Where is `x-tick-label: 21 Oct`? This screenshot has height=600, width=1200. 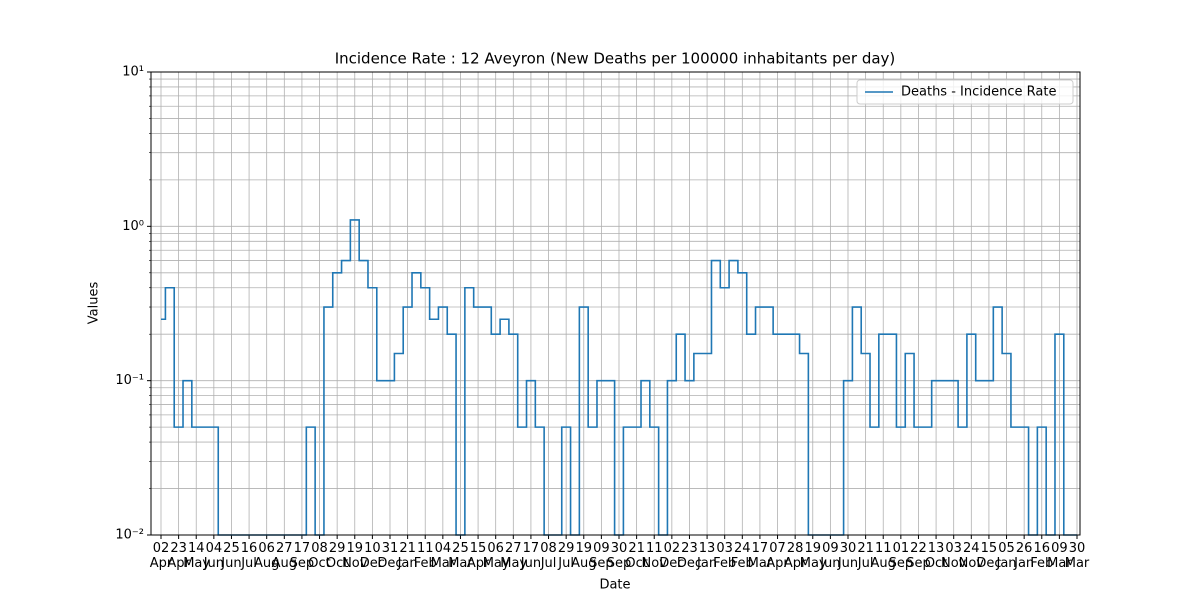
x-tick-label: 21 Oct is located at coordinates (636, 556).